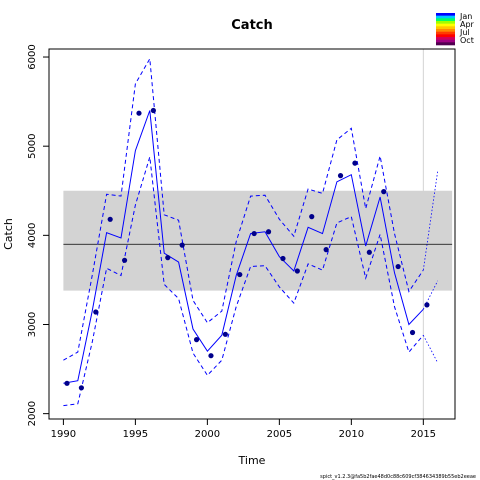 This screenshot has height=480, width=480. Describe the element at coordinates (32, 235) in the screenshot. I see `y-tick-label: 4000` at that location.